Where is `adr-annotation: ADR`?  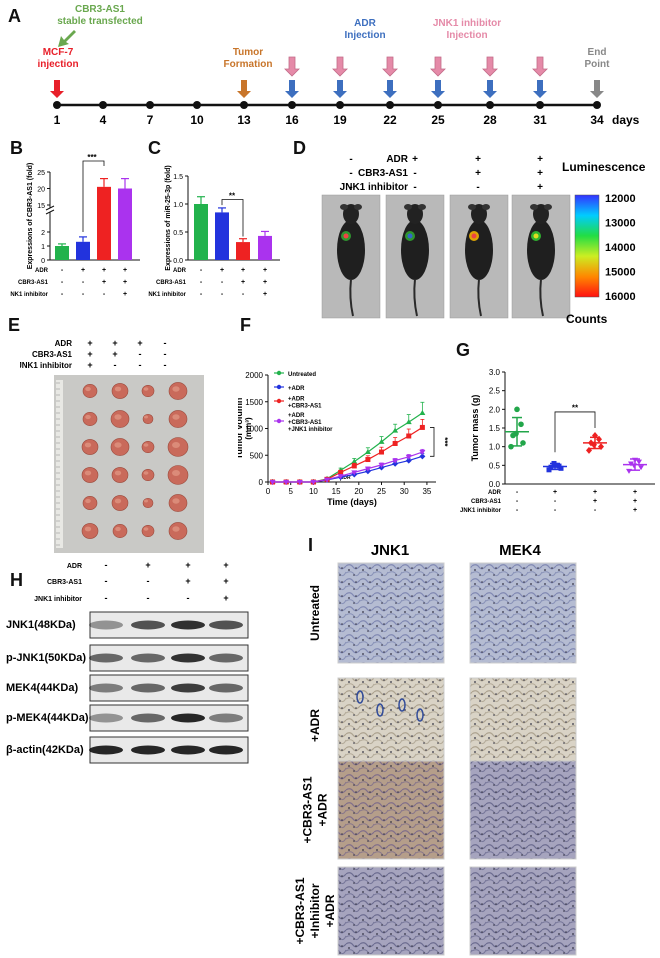 adr-annotation: ADR is located at coordinates (345, 478).